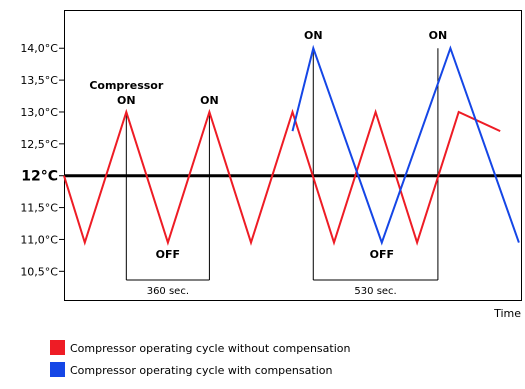 This screenshot has height=389, width=525. I want to click on y-tick-label: 14,0°C, so click(39, 48).